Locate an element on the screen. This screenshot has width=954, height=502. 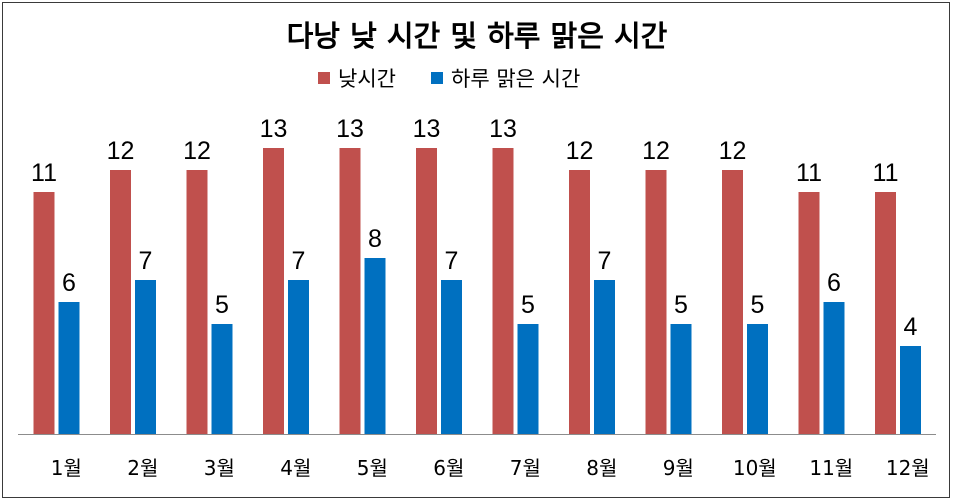
x-tick-label-12: 12월 is located at coordinates (908, 468).